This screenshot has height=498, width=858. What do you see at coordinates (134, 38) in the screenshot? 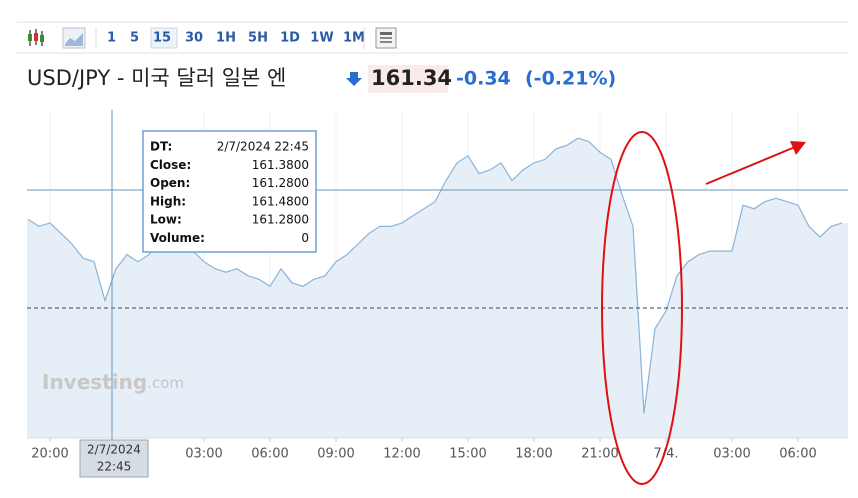
I see `interval-button: 5` at bounding box center [134, 38].